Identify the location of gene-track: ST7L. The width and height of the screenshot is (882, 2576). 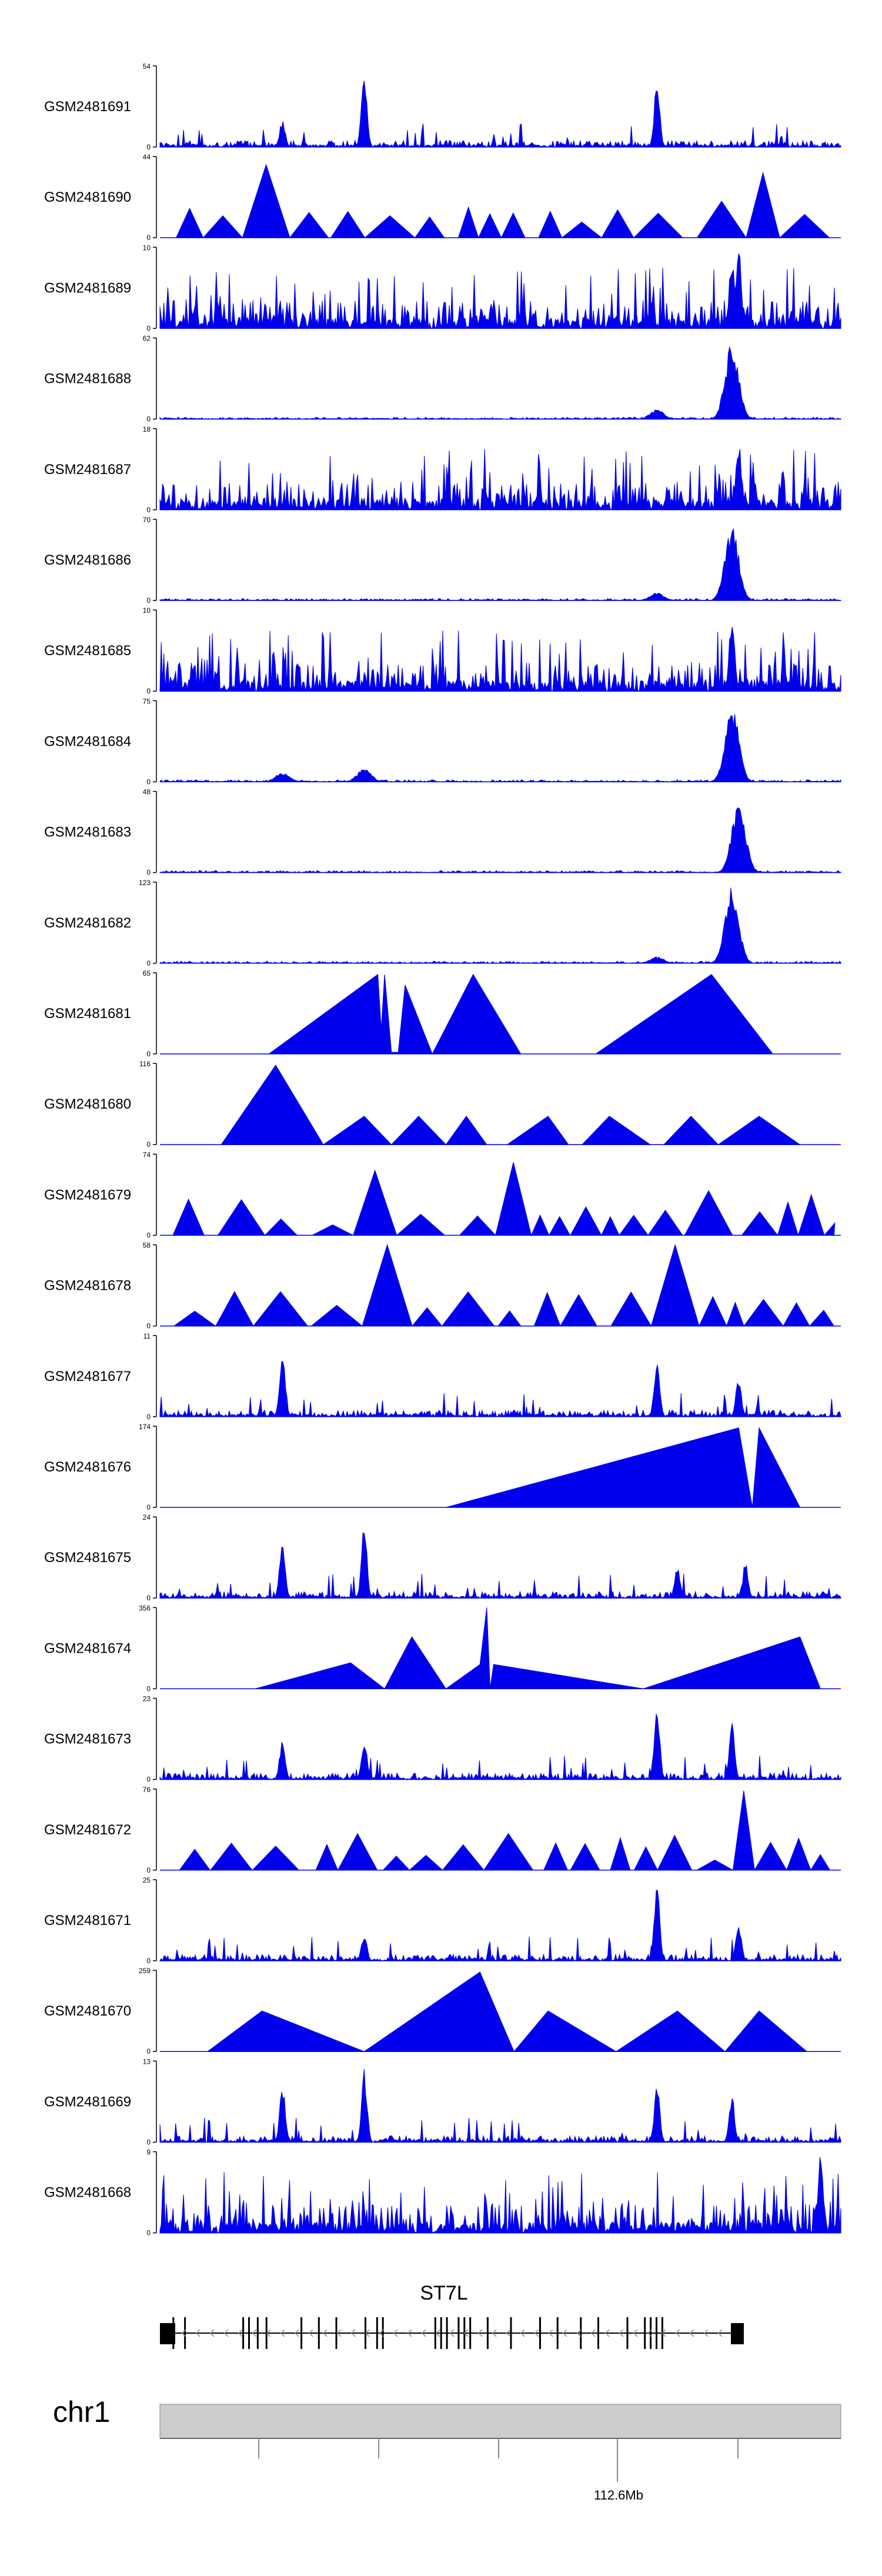
(452, 2315).